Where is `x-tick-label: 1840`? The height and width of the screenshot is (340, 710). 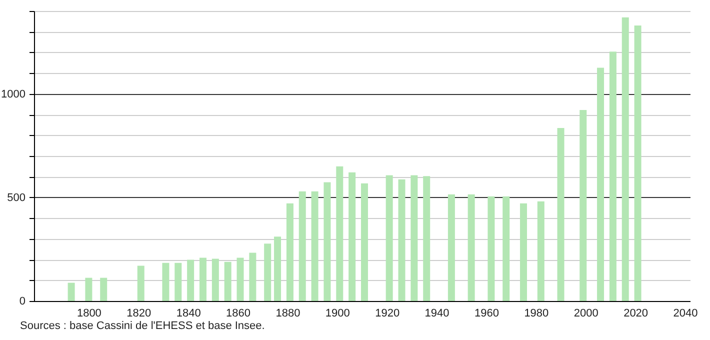
x-tick-label: 1840 is located at coordinates (188, 314).